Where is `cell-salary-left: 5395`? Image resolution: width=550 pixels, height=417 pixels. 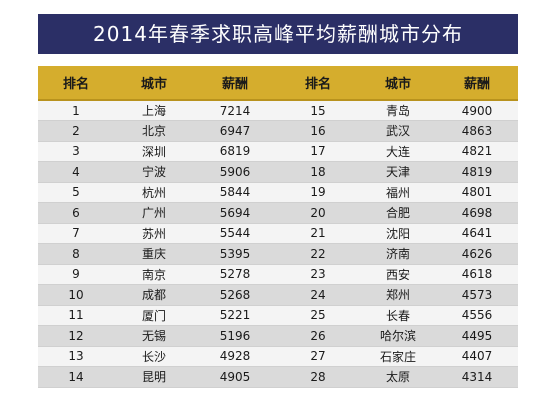 cell-salary-left: 5395 is located at coordinates (235, 254).